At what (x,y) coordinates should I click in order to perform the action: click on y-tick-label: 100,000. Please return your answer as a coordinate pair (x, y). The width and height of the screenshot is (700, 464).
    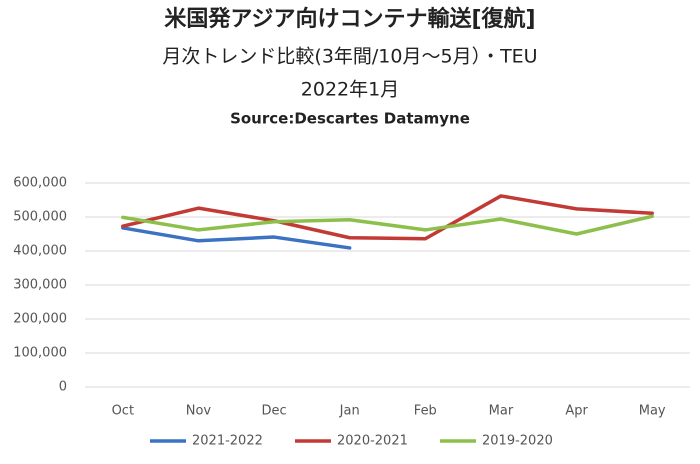
    Looking at the image, I should click on (40, 353).